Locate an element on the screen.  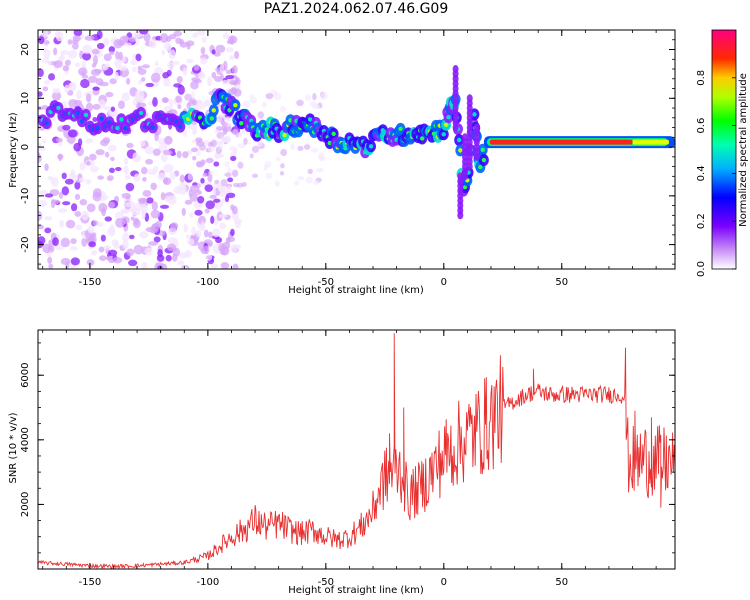
spectrogram-streak-blob is located at coordinates (460, 176).